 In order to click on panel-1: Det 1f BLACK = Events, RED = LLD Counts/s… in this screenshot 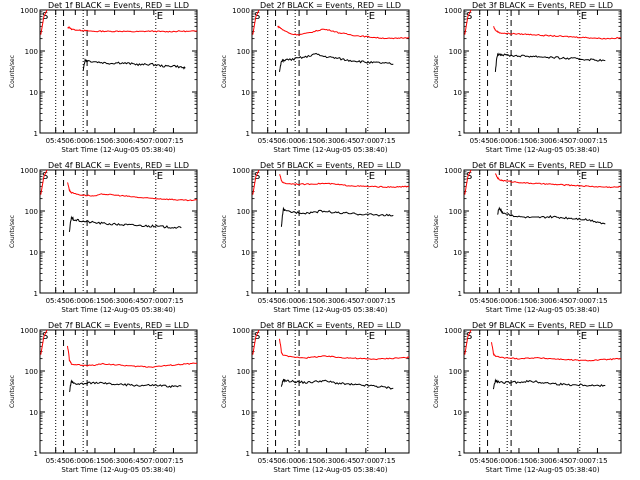, I will do `click(103, 77)`.